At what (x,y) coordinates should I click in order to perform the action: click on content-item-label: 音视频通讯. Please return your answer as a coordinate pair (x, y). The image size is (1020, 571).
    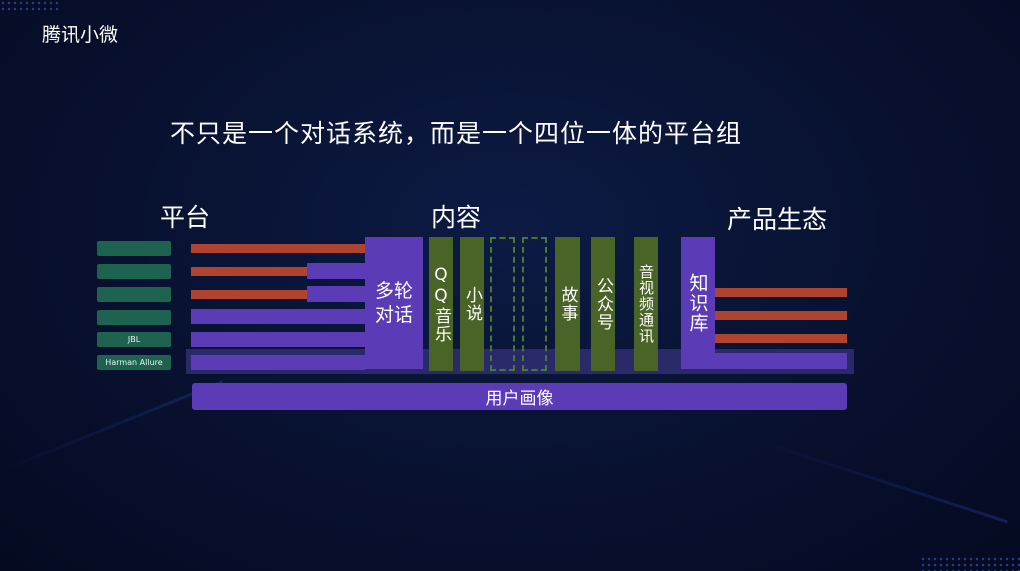
    Looking at the image, I should click on (646, 304).